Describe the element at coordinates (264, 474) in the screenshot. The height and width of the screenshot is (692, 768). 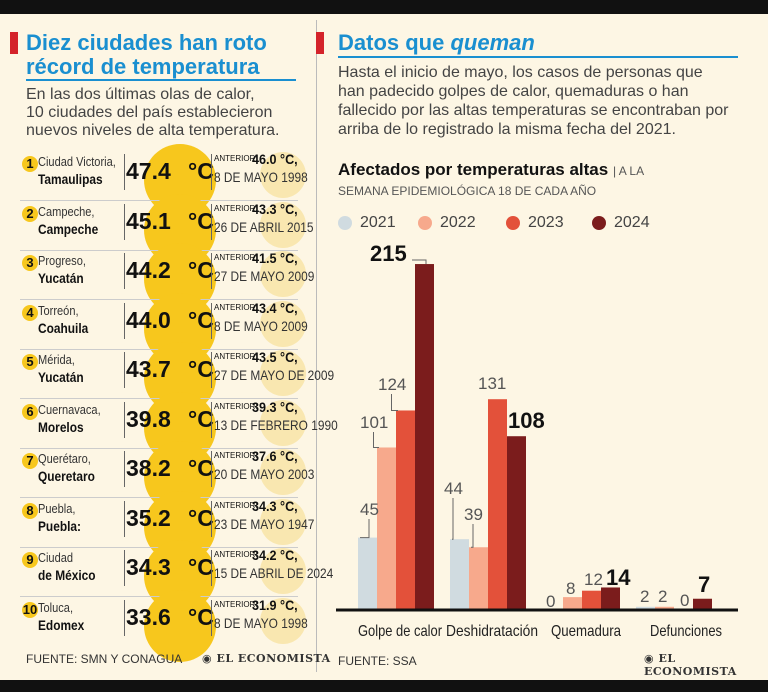
I see `previous-date: 20 DE MAYO 2003` at that location.